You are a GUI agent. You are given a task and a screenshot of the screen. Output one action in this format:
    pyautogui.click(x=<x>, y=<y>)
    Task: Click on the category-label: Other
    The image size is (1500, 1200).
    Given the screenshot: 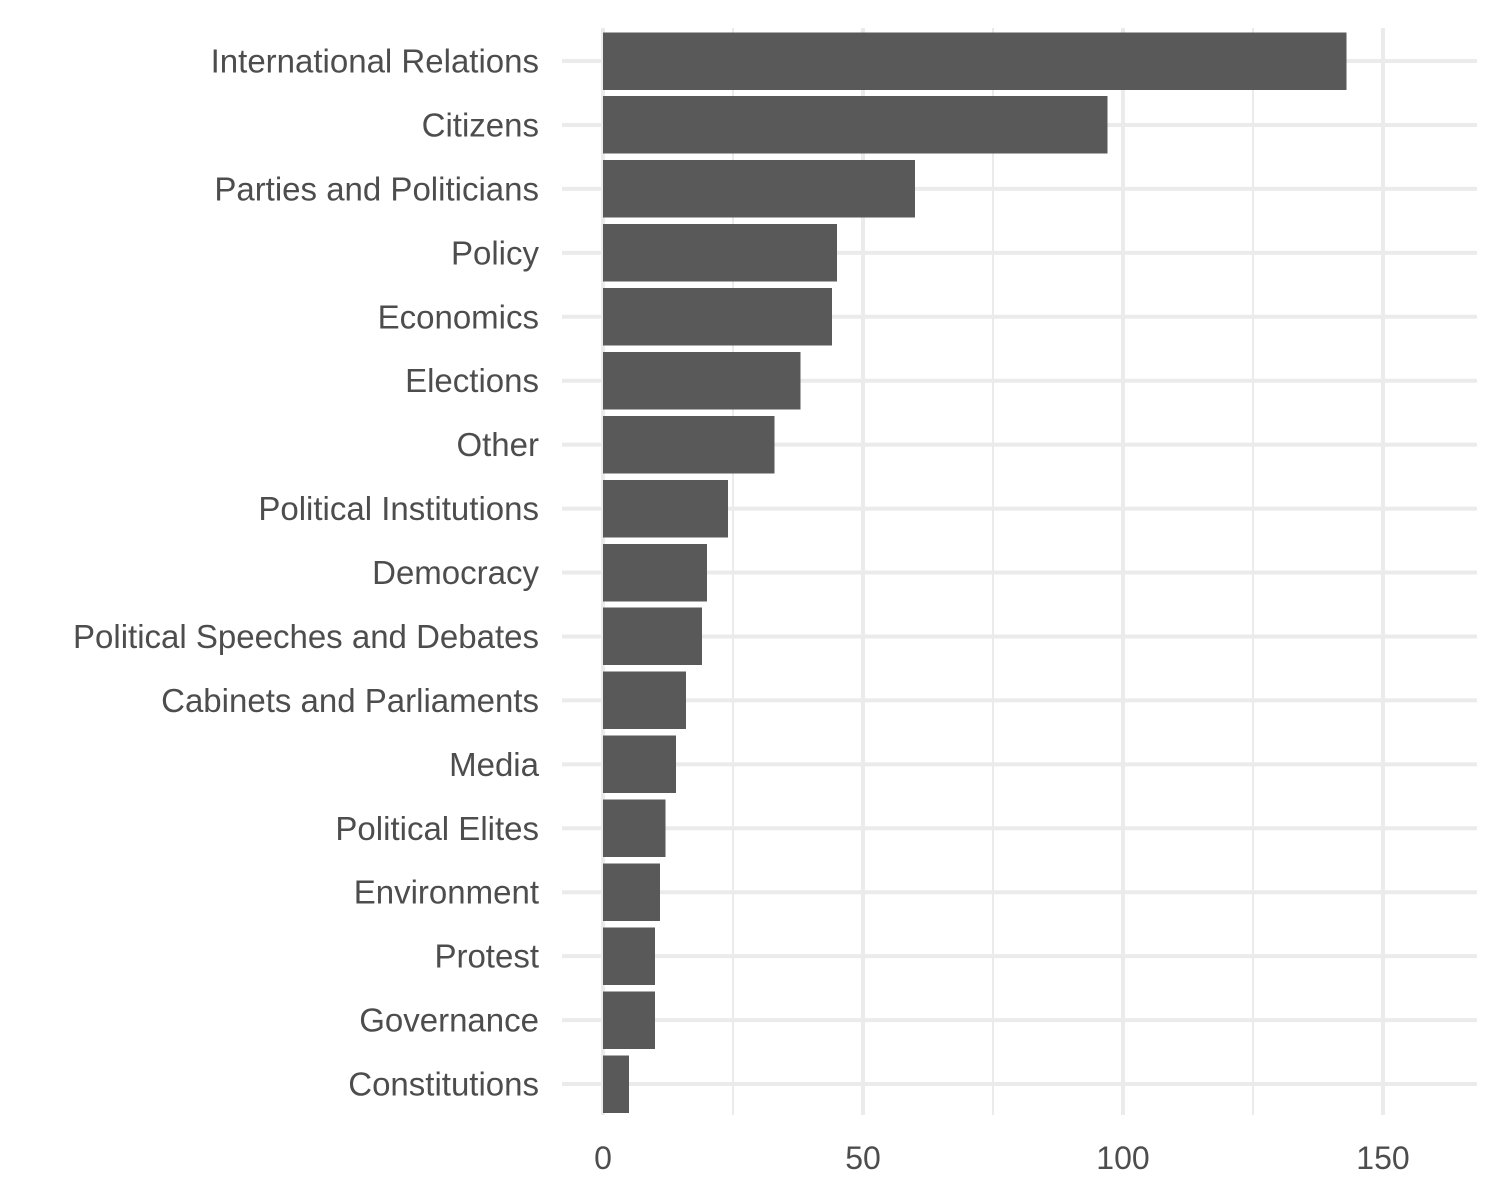 What is the action you would take?
    pyautogui.click(x=497, y=444)
    